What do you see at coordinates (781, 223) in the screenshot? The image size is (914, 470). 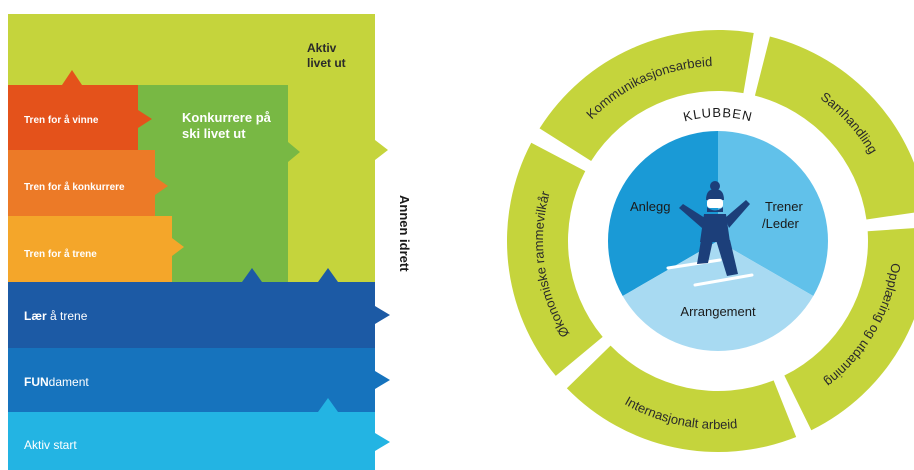 I see `inner-label-leder: /Leder` at bounding box center [781, 223].